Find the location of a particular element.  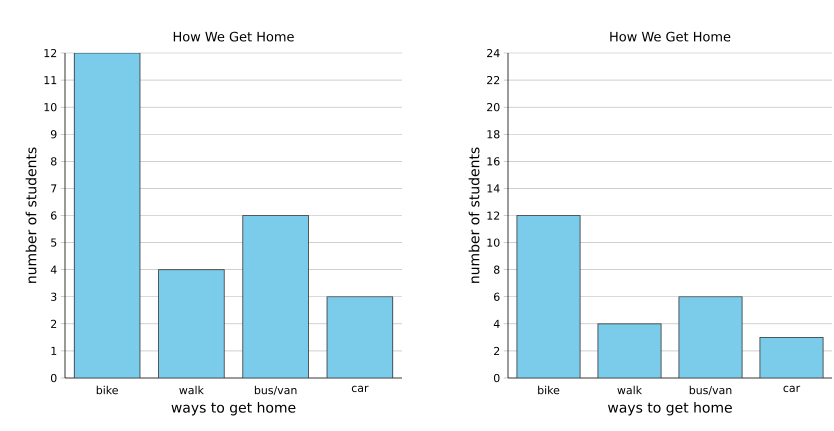

y-tick-label: 20 is located at coordinates (493, 107).